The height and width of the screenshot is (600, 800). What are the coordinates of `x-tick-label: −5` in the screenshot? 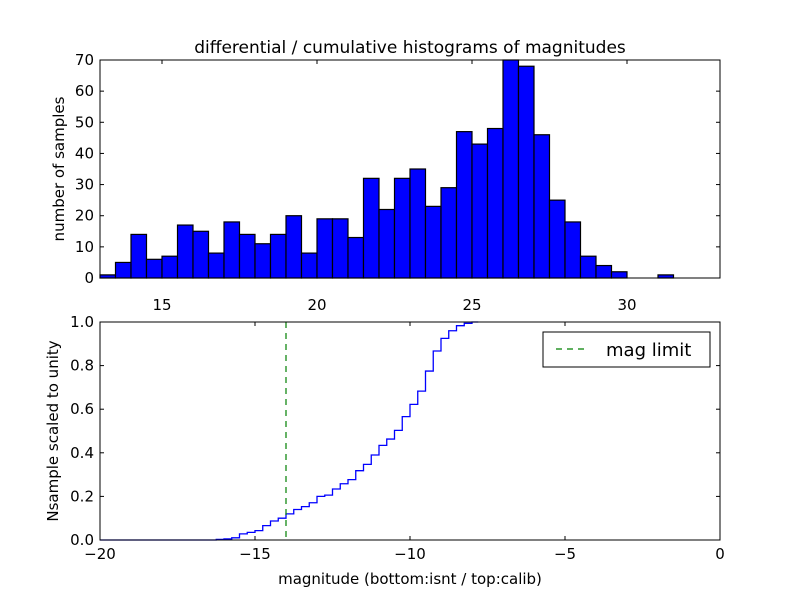 It's located at (565, 554).